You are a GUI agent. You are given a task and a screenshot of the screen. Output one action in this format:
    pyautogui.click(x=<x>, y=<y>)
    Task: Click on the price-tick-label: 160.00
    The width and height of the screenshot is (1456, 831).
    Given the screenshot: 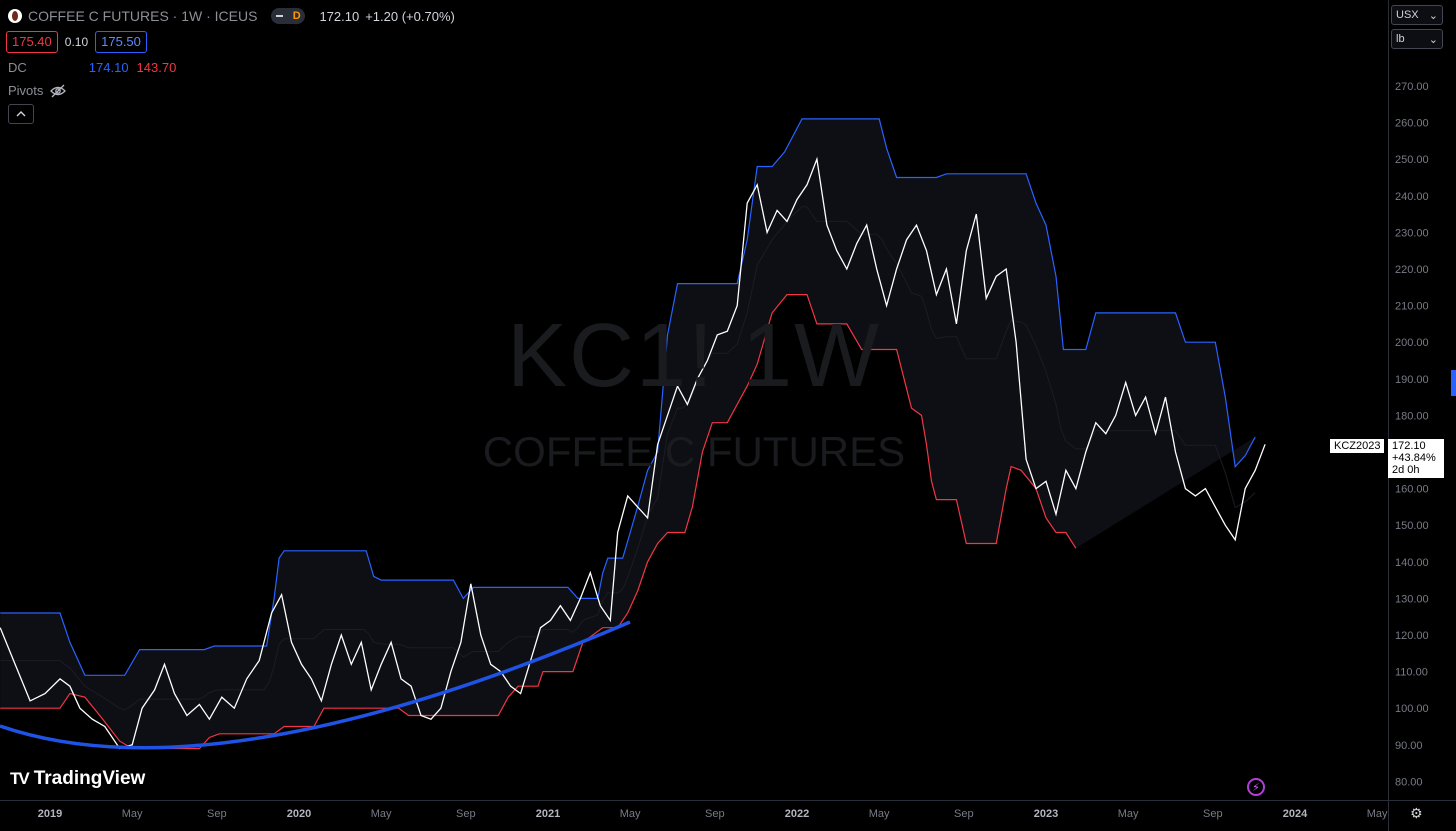 What is the action you would take?
    pyautogui.click(x=1412, y=490)
    